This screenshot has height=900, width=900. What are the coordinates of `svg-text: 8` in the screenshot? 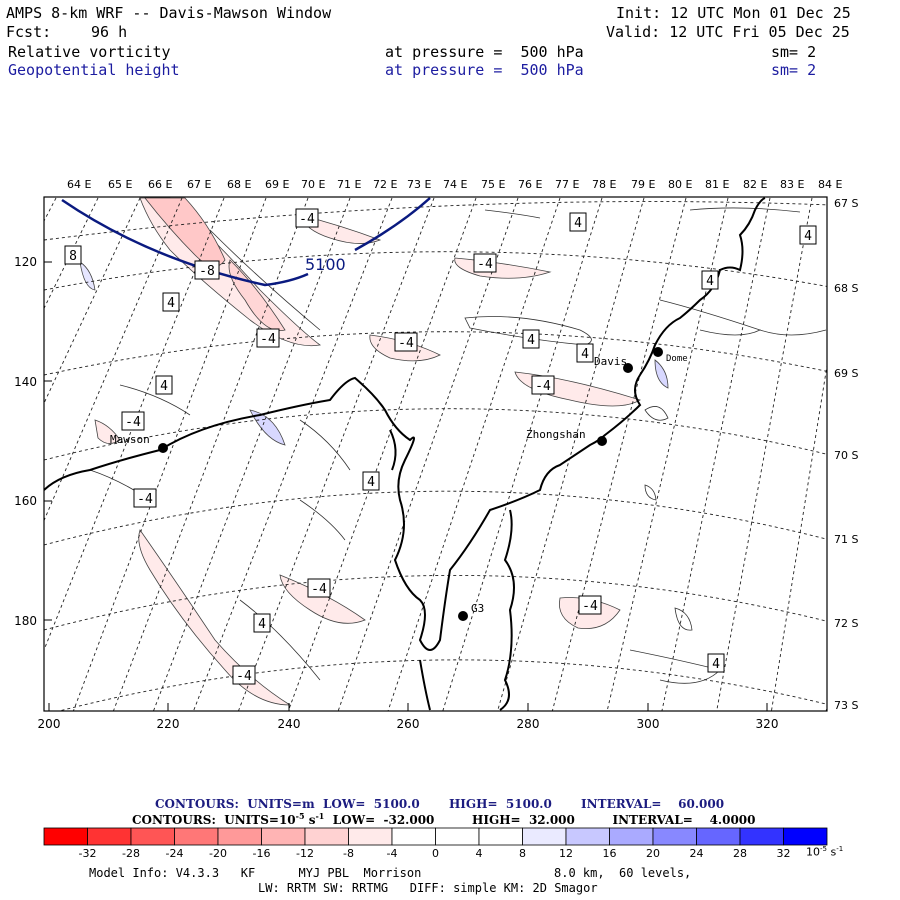 It's located at (73, 256).